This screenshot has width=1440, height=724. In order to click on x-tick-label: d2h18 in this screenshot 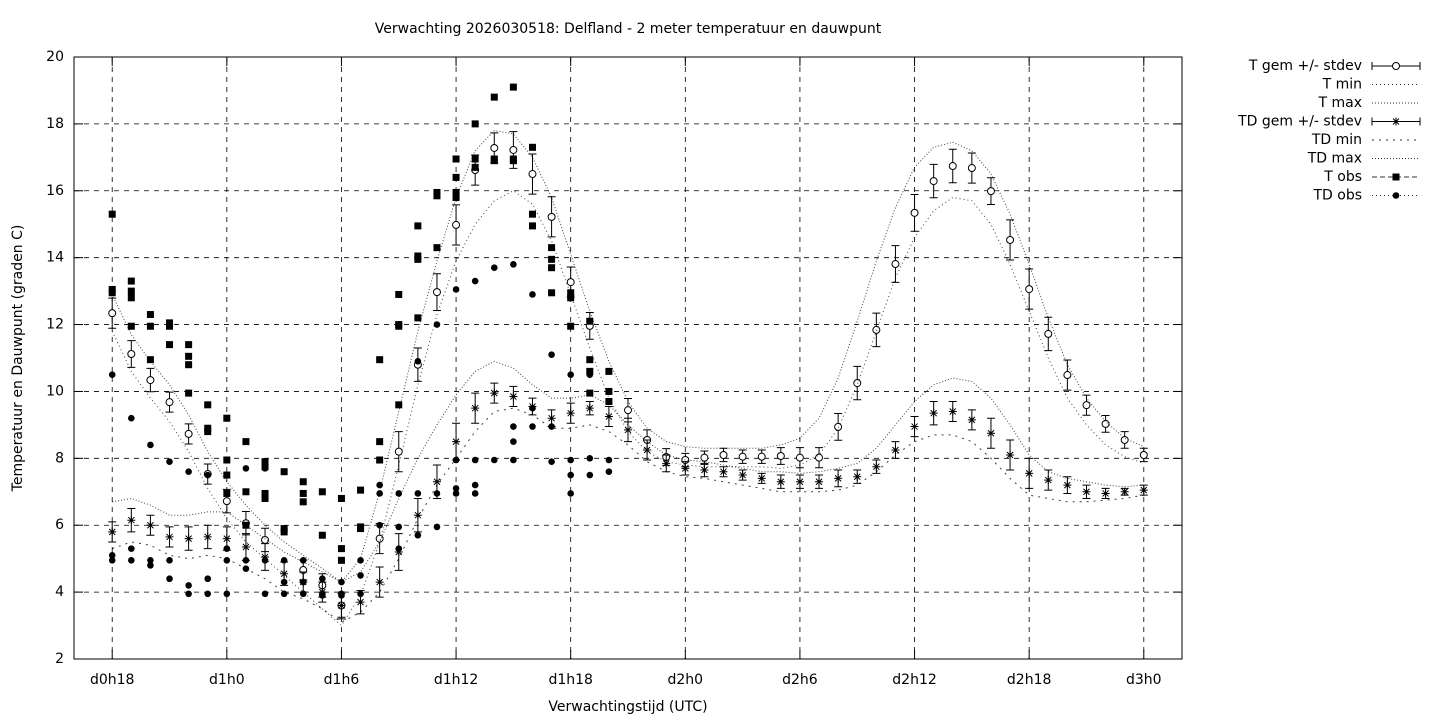, I will do `click(1029, 680)`.